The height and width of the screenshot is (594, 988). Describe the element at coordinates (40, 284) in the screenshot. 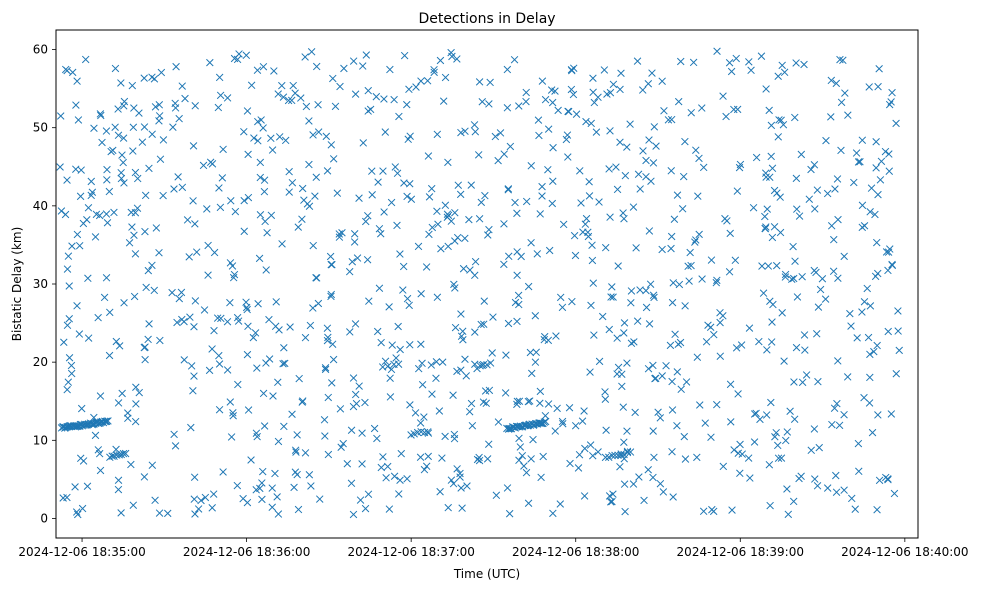

I see `y-tick-label: 30` at that location.